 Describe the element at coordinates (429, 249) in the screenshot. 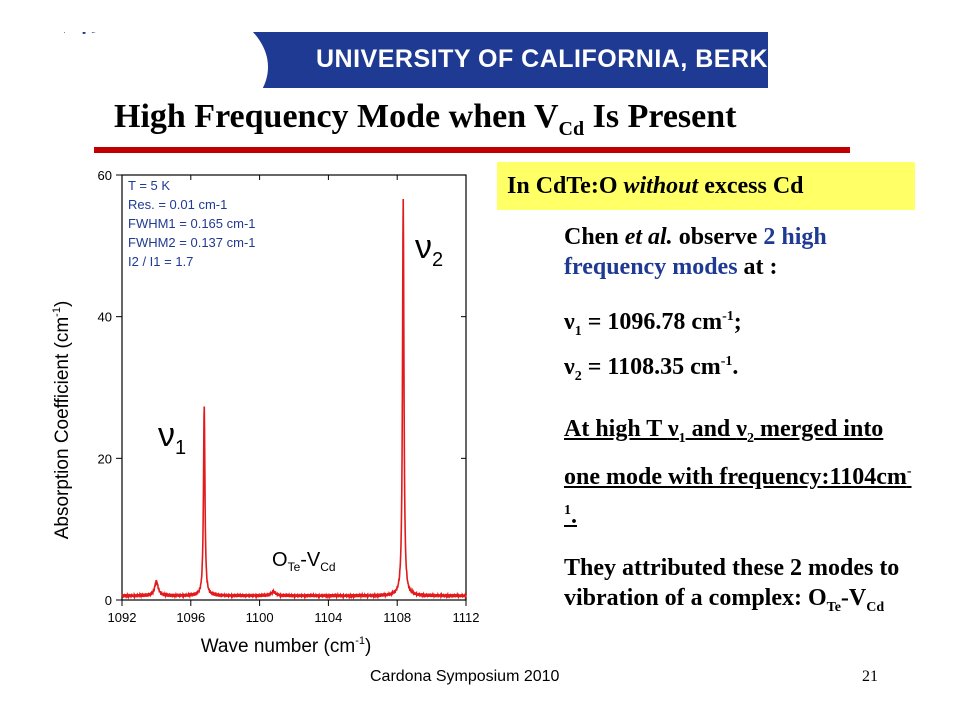

I see `peak-label-nu2: ν2` at that location.